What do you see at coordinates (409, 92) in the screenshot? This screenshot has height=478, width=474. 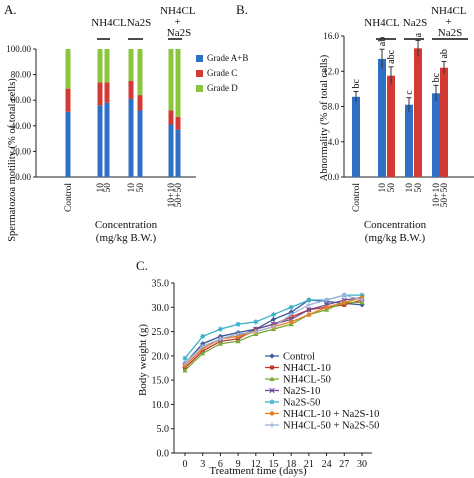 I see `panel-b-significance-letter-3: c` at bounding box center [409, 92].